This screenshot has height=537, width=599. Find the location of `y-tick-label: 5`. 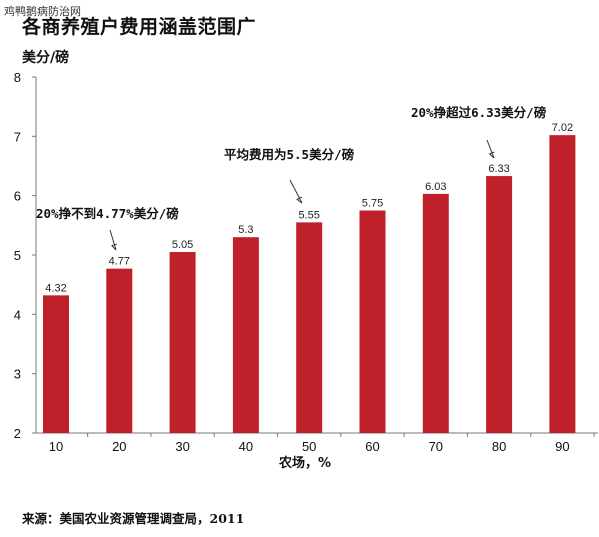

y-tick-label: 5 is located at coordinates (17, 255).